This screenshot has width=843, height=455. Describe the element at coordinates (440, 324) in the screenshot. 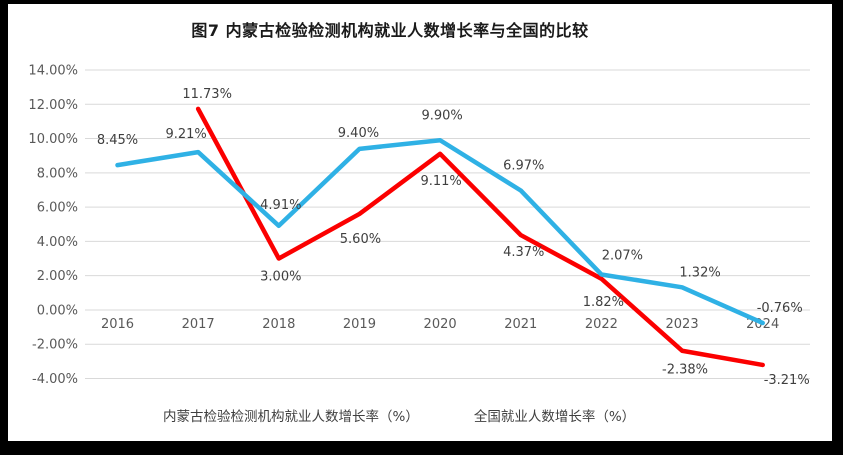

I see `x-axis-tick: 2020` at that location.